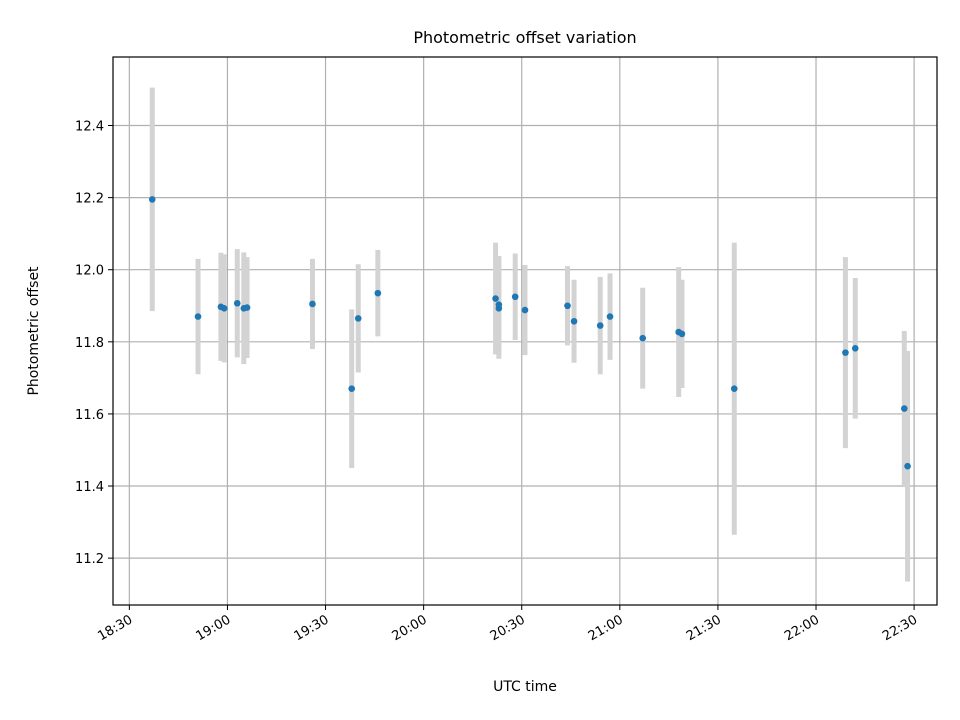 The width and height of the screenshot is (960, 720). What do you see at coordinates (312, 628) in the screenshot?
I see `x-tick-label: 19:30` at bounding box center [312, 628].